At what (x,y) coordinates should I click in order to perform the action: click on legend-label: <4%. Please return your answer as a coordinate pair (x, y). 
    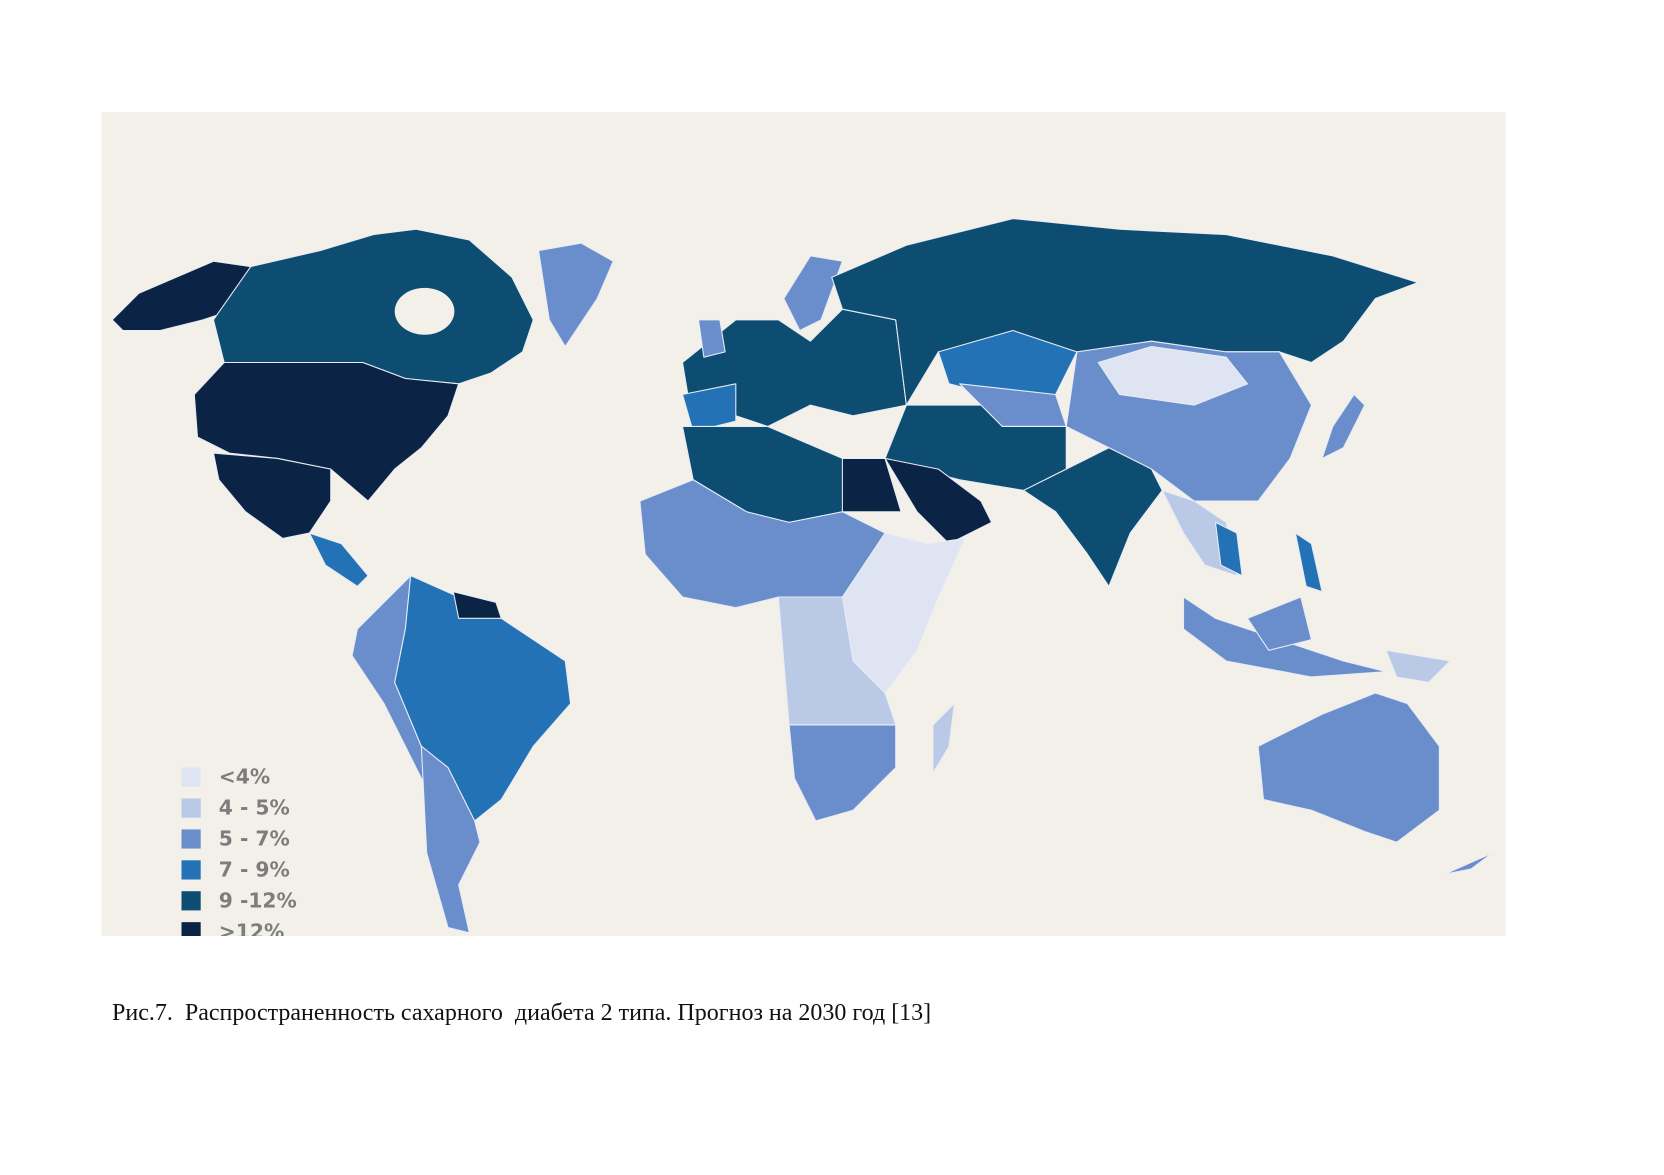
    Looking at the image, I should click on (244, 777).